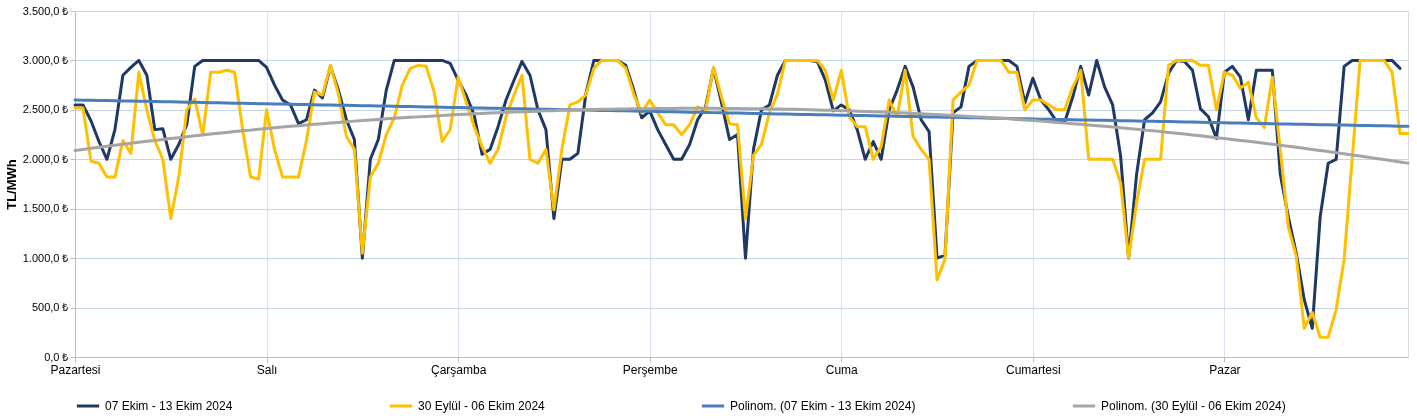 The image size is (1417, 419). Describe the element at coordinates (823, 406) in the screenshot. I see `legend-label: Polinom. (07 Ekim - 13 Ekim 2024)` at that location.